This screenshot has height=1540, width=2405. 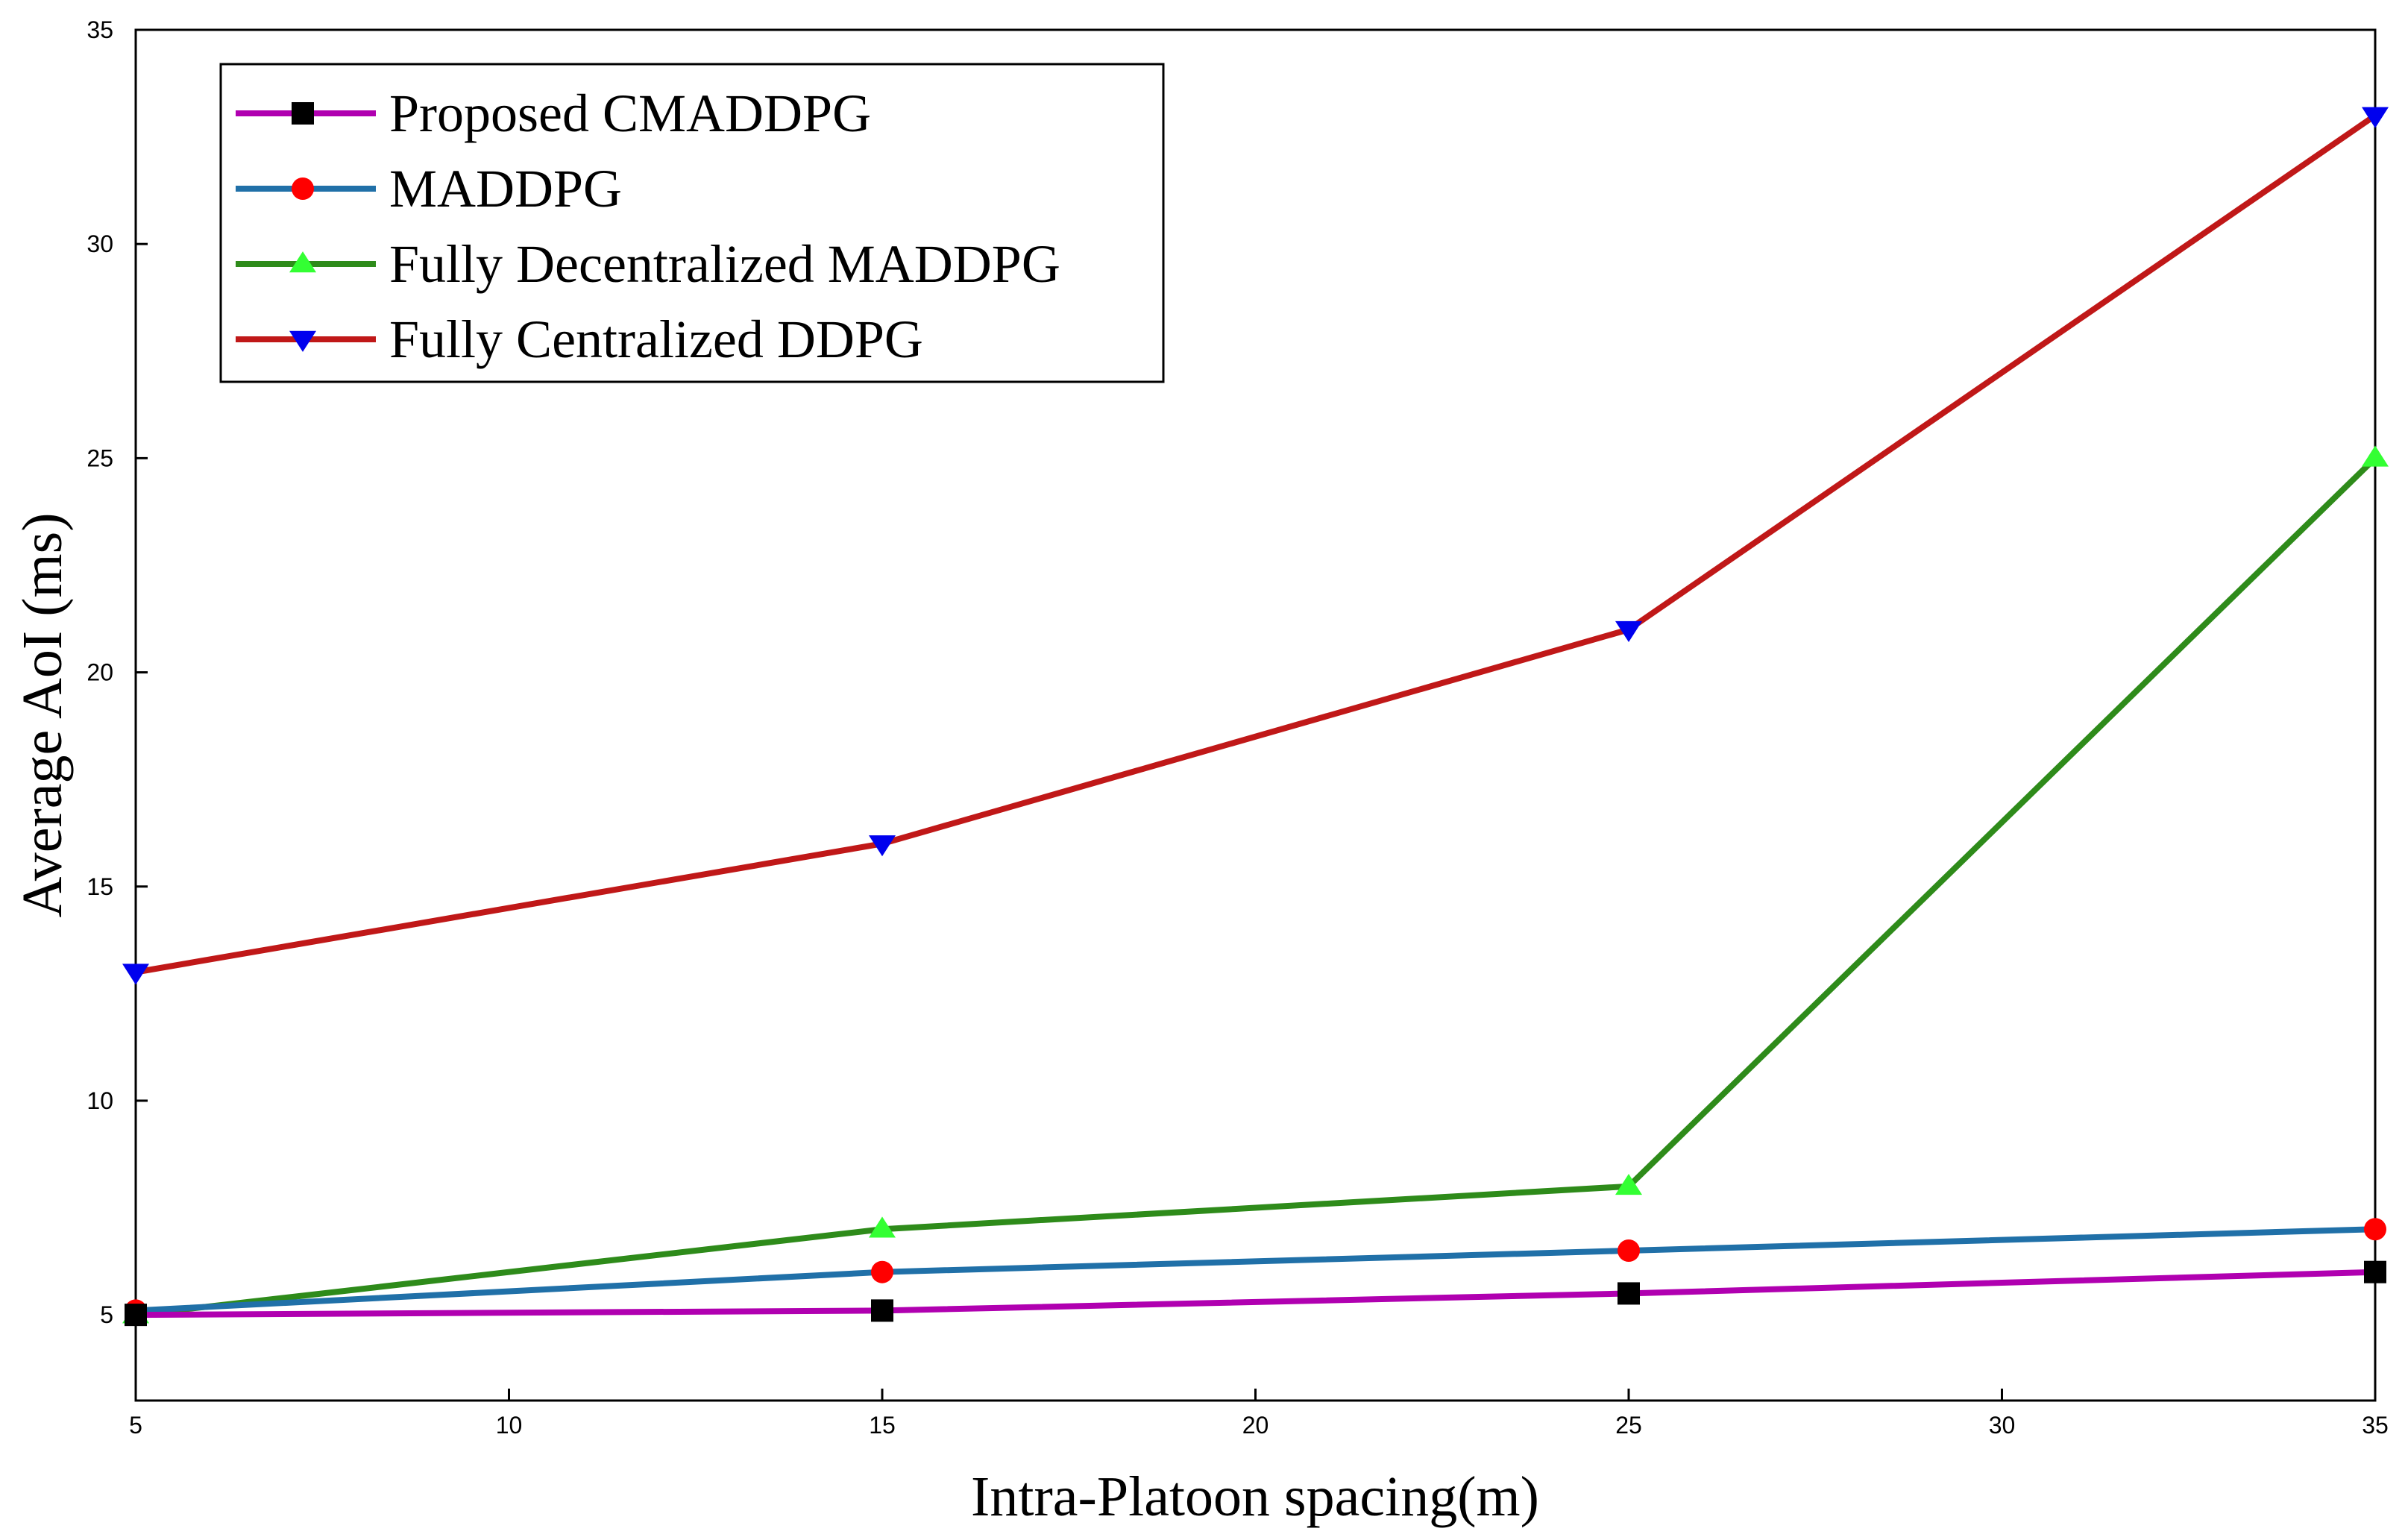 I want to click on x-tick-label: 15, so click(x=882, y=1425).